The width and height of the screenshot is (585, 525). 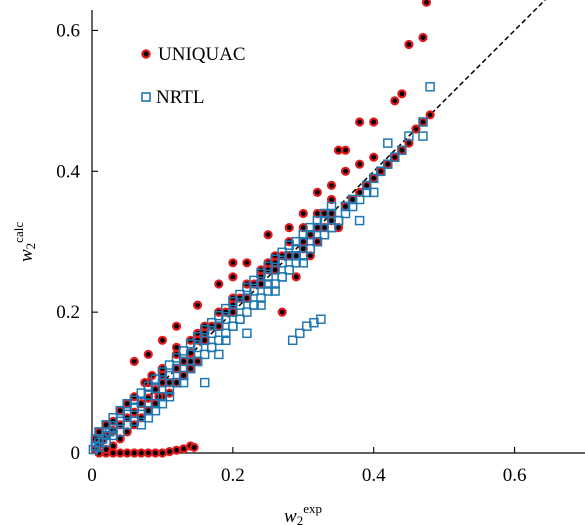 I want to click on x-axis-title-main: w, so click(x=290, y=515).